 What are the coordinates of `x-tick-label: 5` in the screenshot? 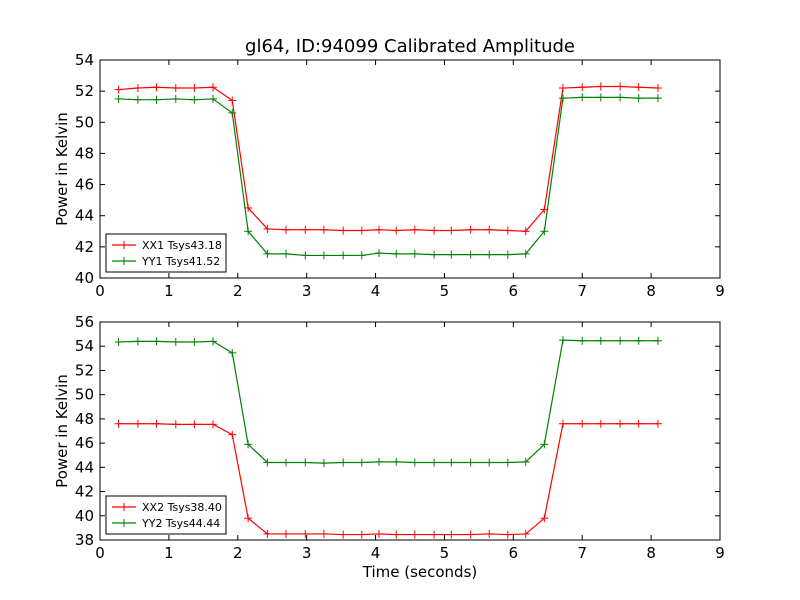 It's located at (445, 291).